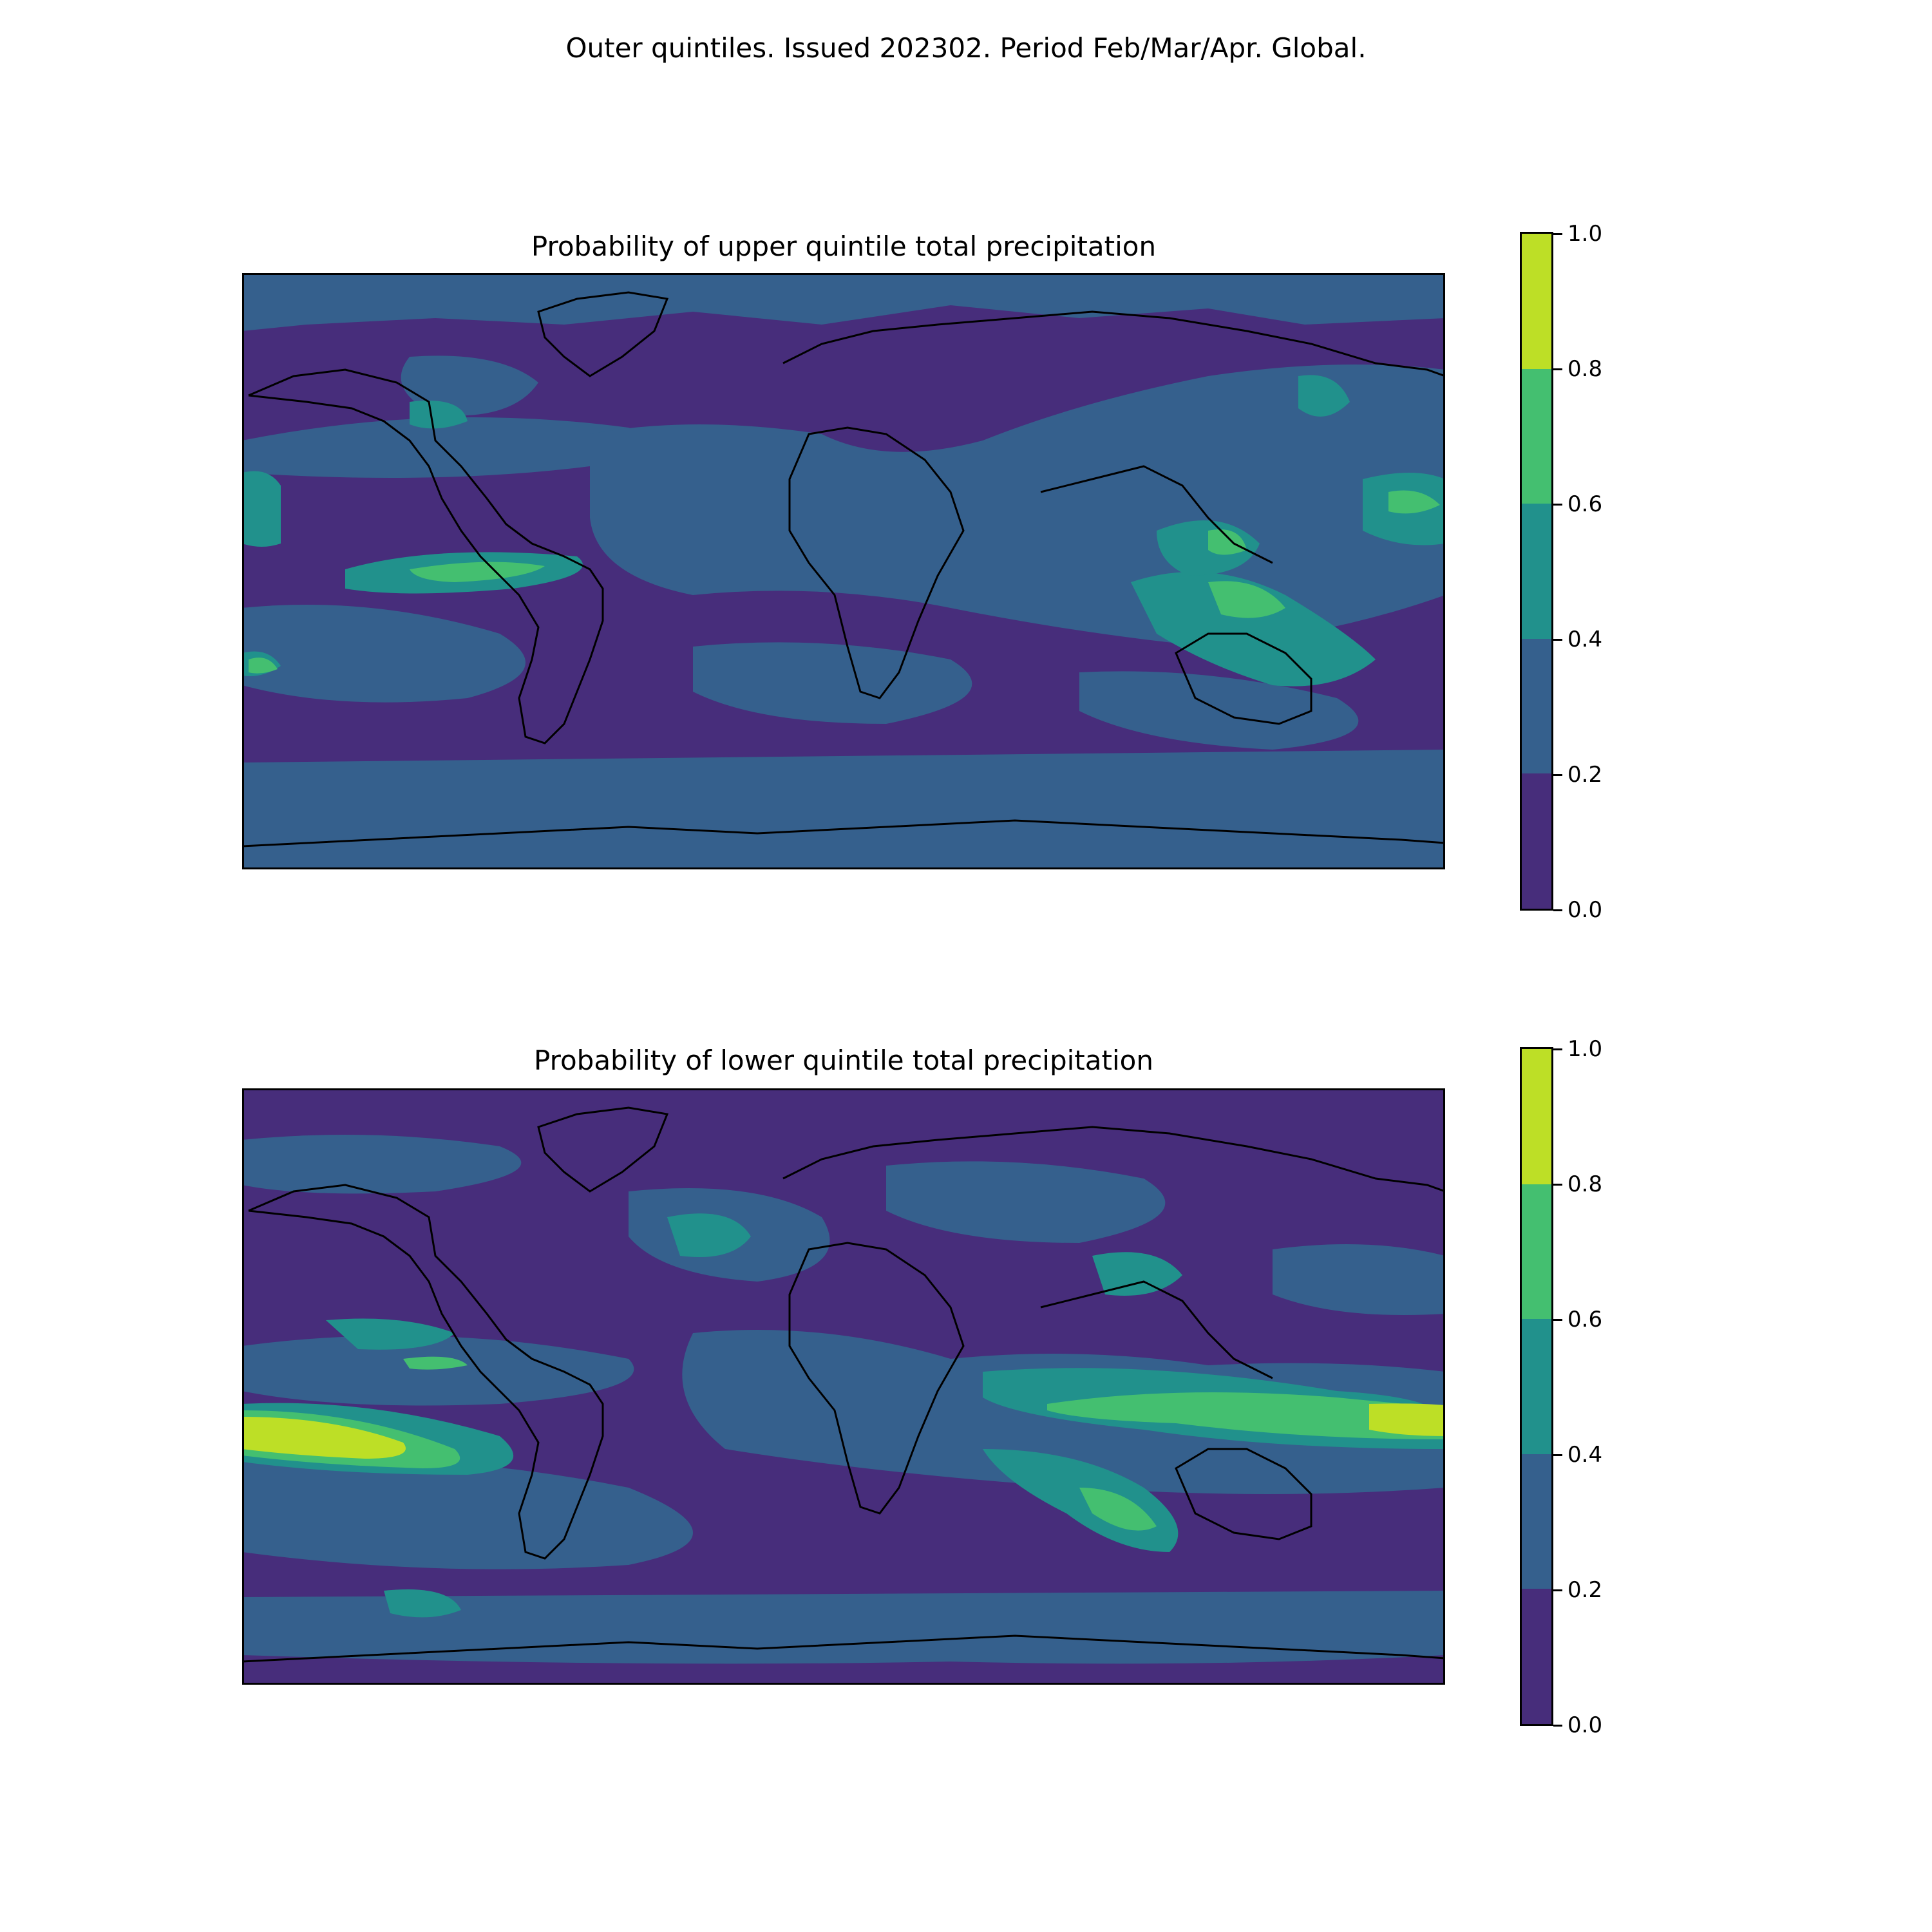  I want to click on field-bin-0-8-lower, so click(844, 1431).